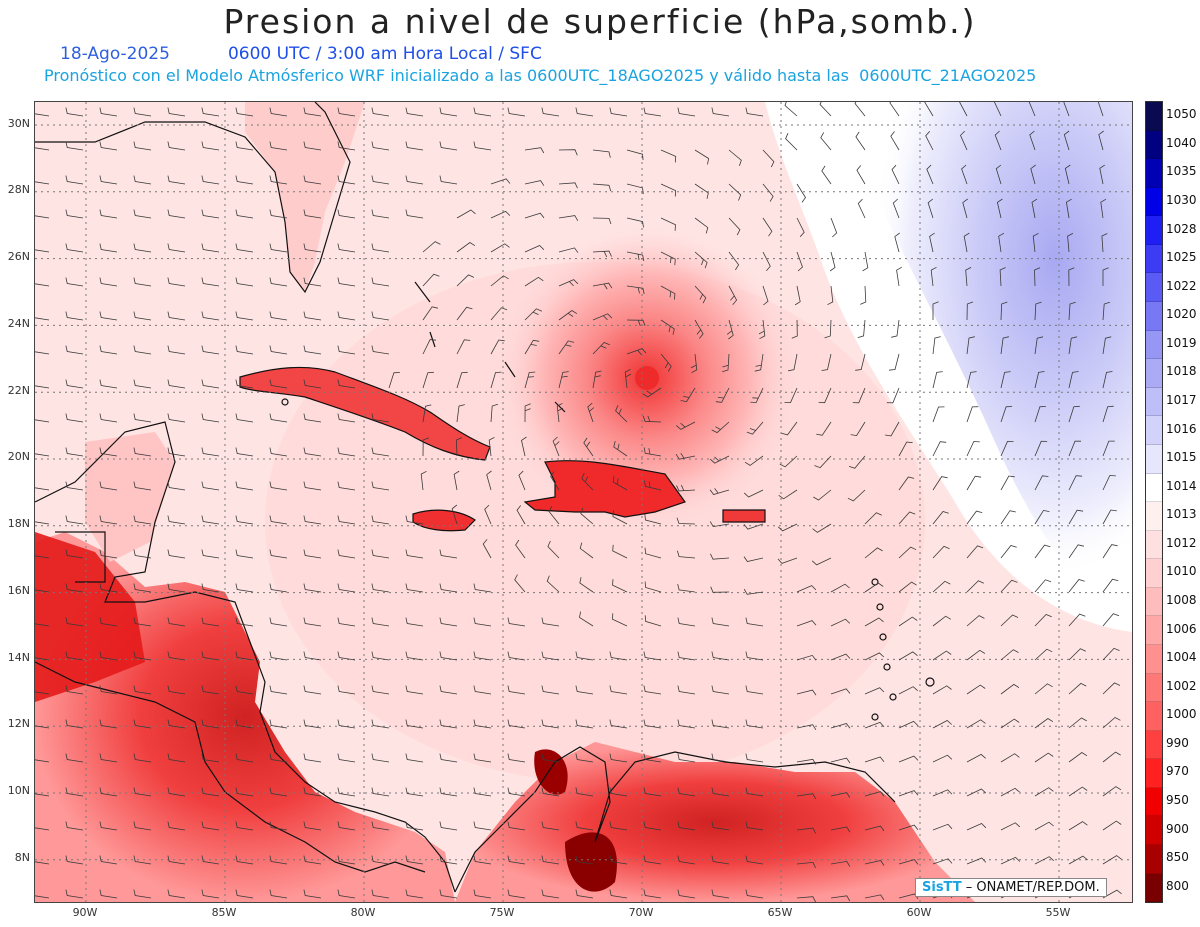  Describe the element at coordinates (1181, 685) in the screenshot. I see `colorbar-label: 1002` at that location.